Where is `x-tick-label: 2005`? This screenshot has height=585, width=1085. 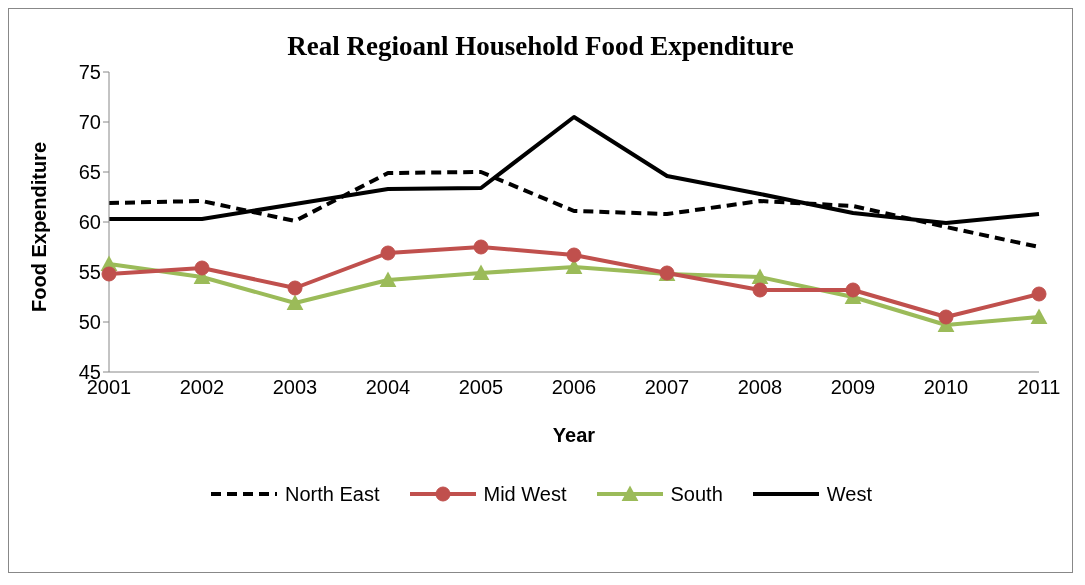
x-tick-label: 2005 is located at coordinates (481, 387).